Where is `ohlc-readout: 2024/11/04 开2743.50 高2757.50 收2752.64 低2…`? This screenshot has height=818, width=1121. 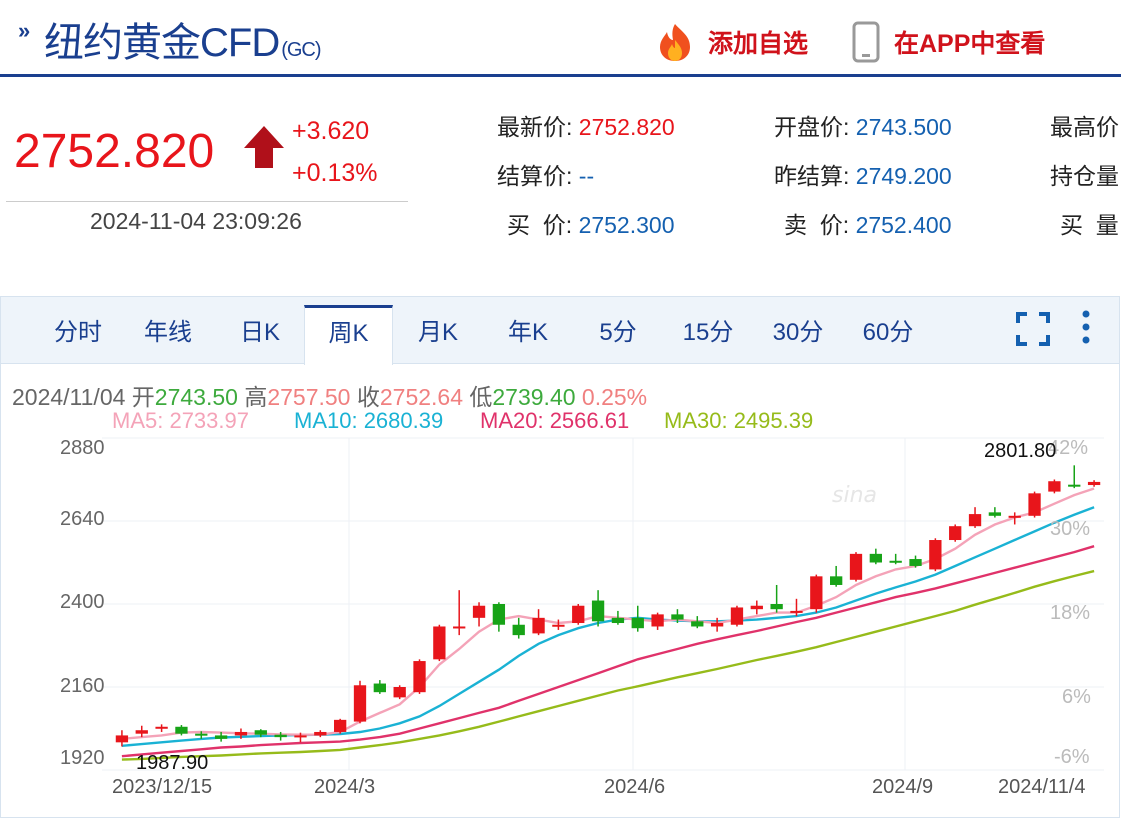 ohlc-readout: 2024/11/04 开2743.50 高2757.50 收2752.64 低2… is located at coordinates (330, 397).